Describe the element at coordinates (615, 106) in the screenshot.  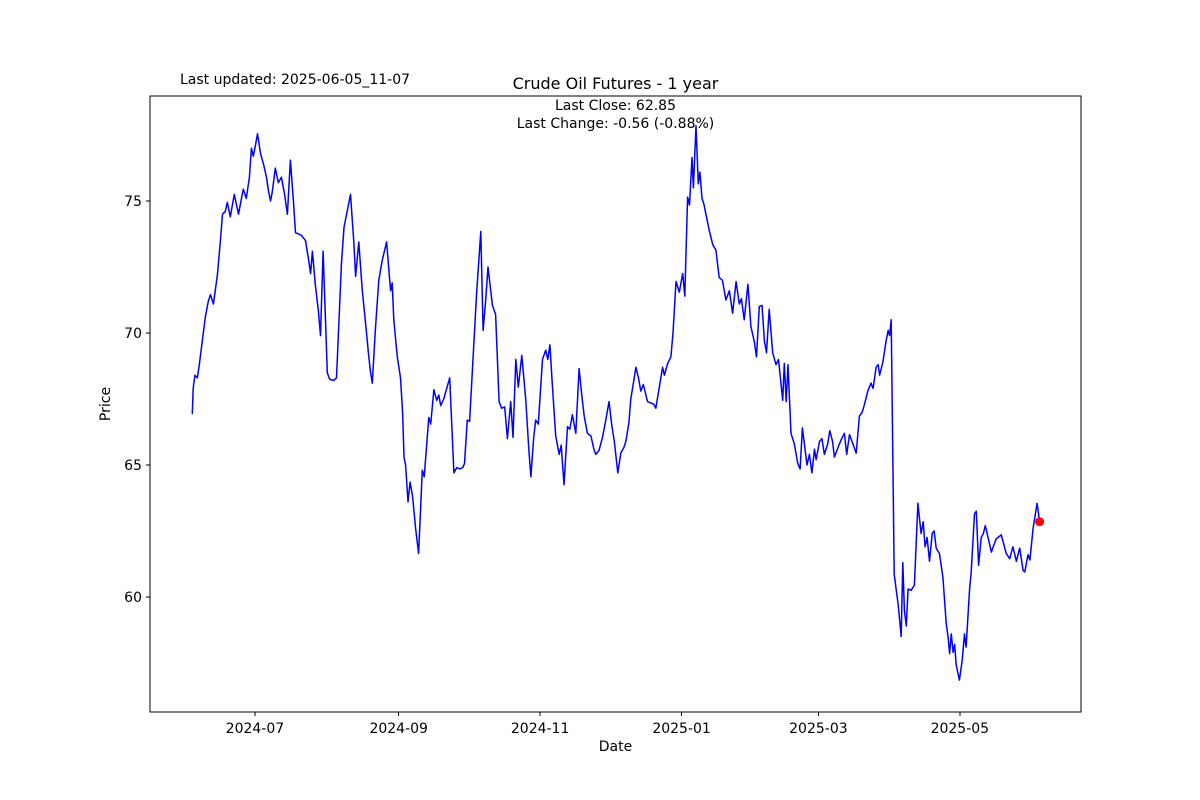
I see `last-close-annotation: Last Close: 62.85` at that location.